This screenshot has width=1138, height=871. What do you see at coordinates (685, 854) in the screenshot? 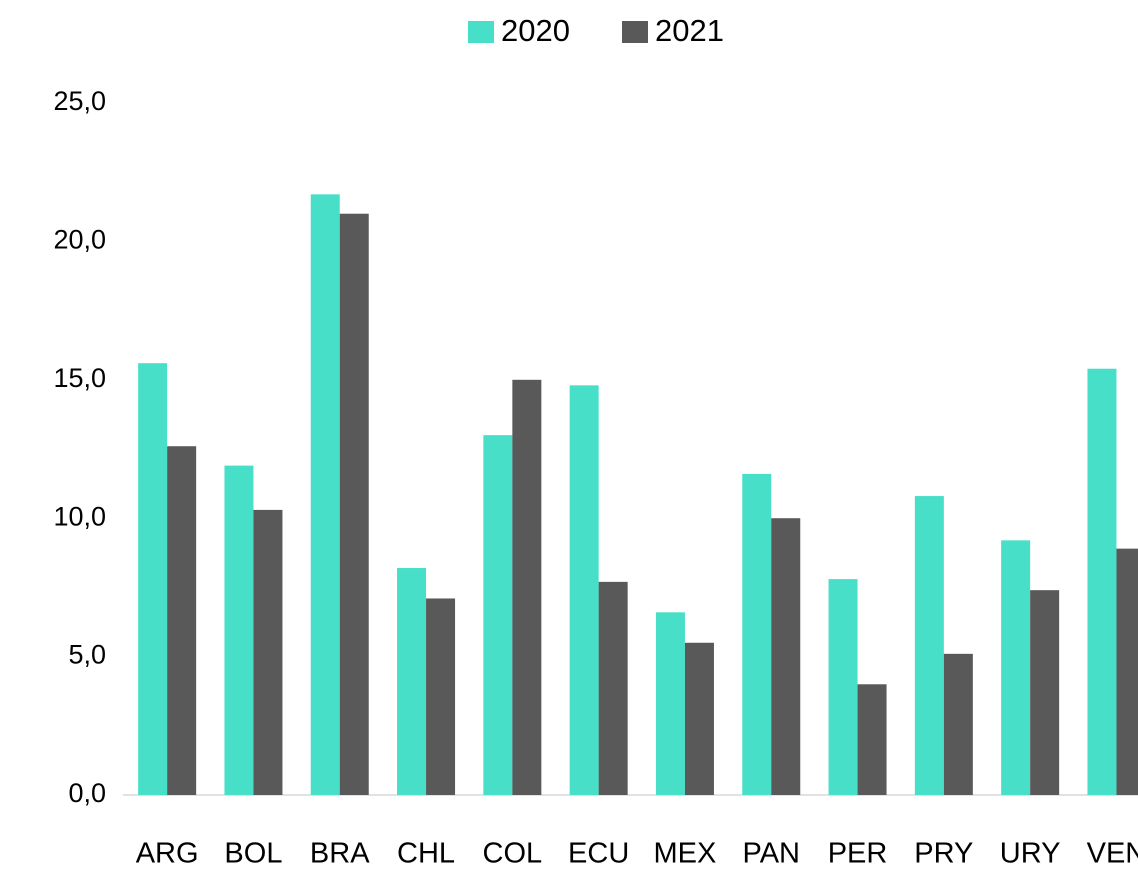
I see `x-tick-label: MEX` at bounding box center [685, 854].